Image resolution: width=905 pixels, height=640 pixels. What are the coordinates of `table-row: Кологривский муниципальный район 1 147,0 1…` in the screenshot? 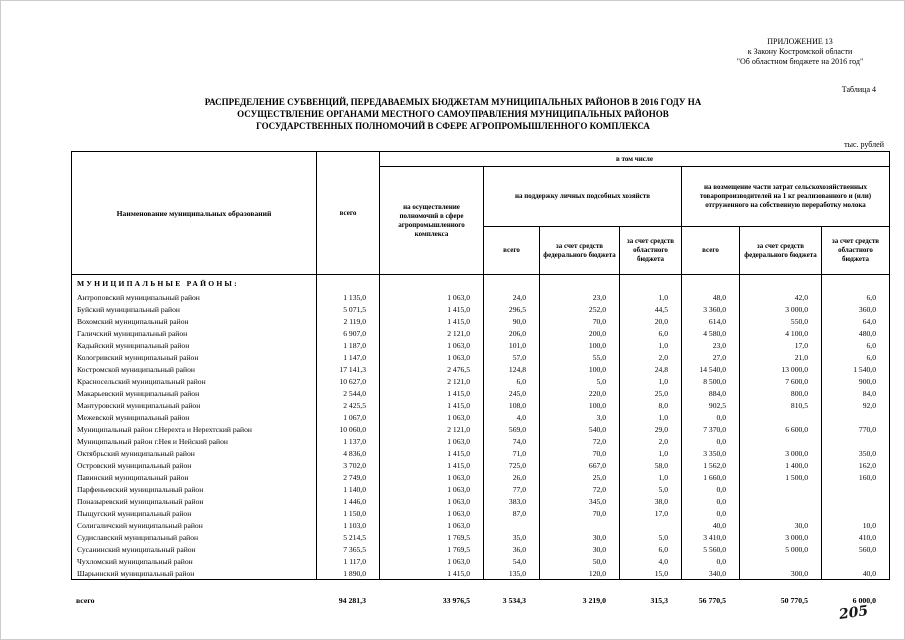 It's located at (480, 357).